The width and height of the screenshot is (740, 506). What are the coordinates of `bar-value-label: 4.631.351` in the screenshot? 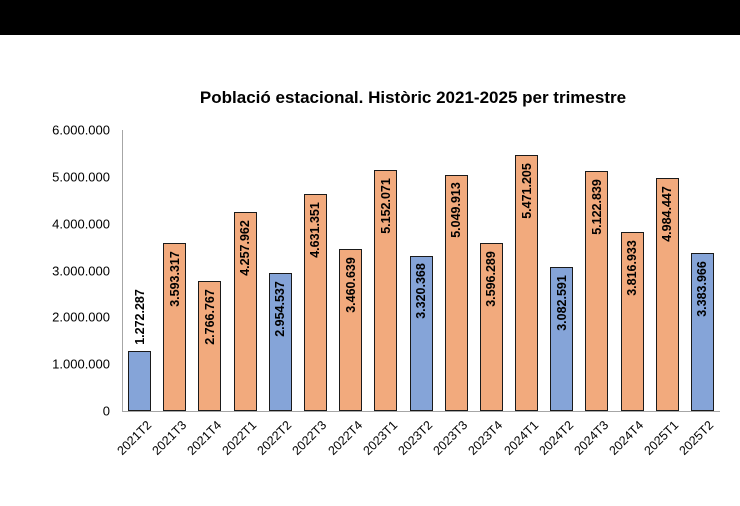 It's located at (315, 230).